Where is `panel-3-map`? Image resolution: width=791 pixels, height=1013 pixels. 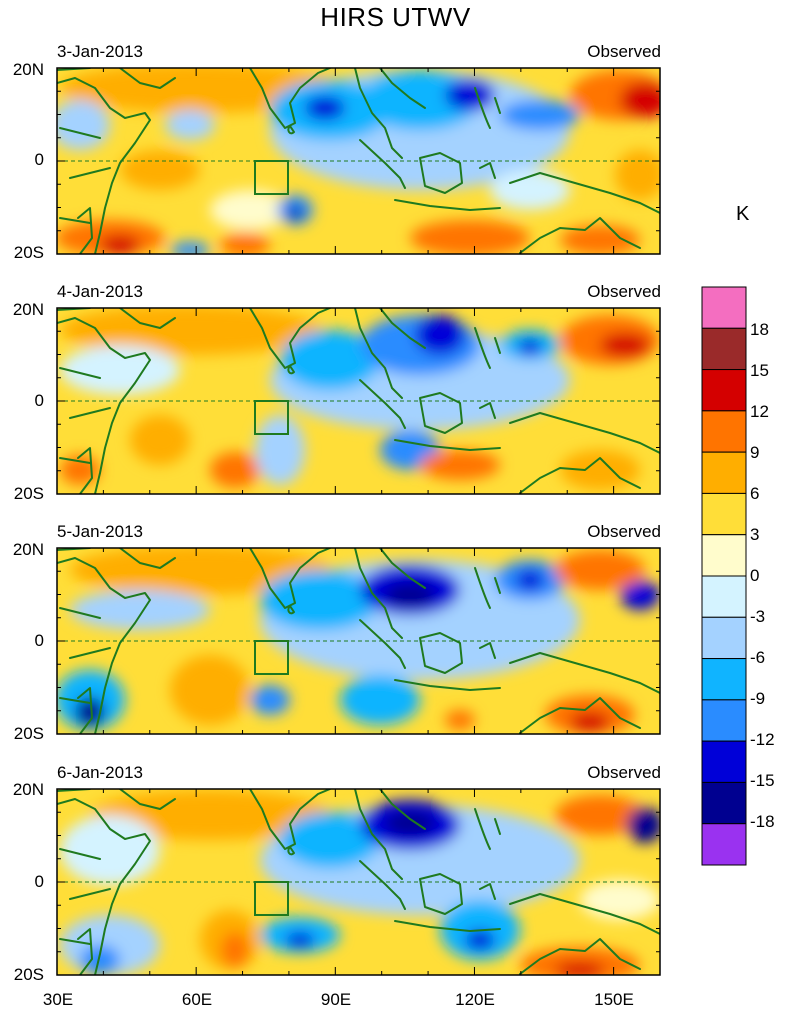
panel-3-map is located at coordinates (358, 641).